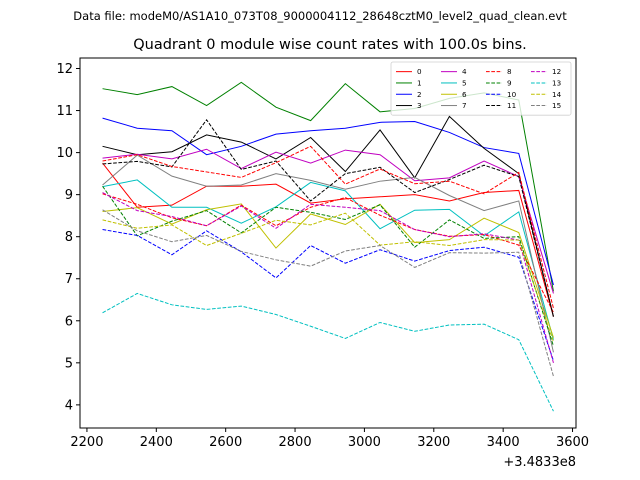 Image resolution: width=640 pixels, height=480 pixels. Describe the element at coordinates (509, 71) in the screenshot. I see `legend-label-8: 8` at that location.